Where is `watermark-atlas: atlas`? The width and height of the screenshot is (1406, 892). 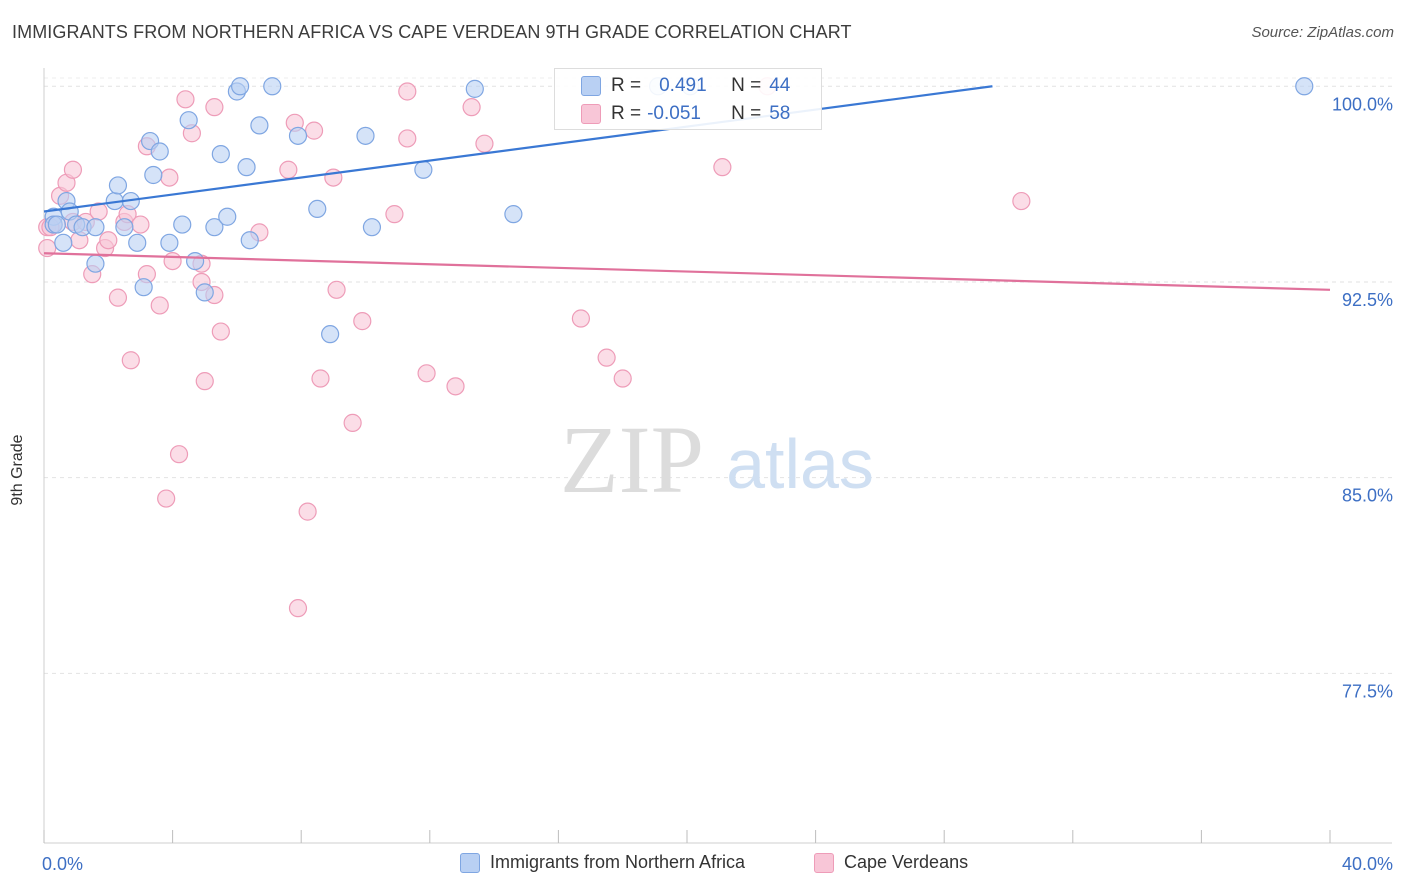
watermark-atlas: atlas is located at coordinates (800, 464).